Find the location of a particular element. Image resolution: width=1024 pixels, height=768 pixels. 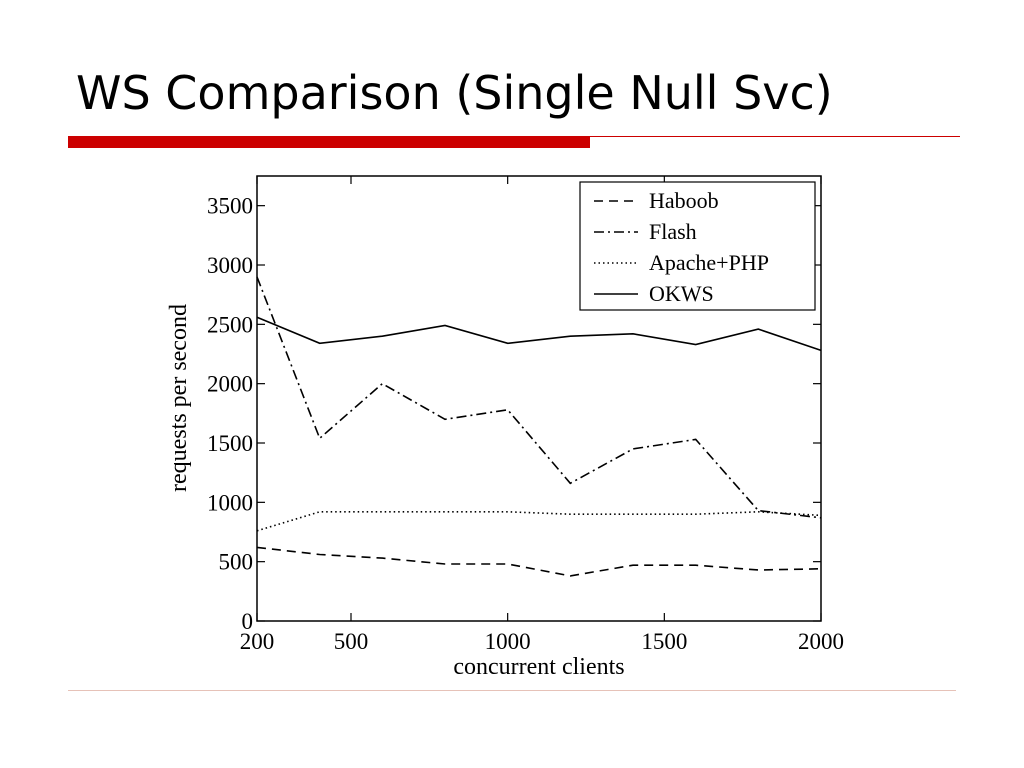

y-tick-label: 2000 is located at coordinates (230, 384).